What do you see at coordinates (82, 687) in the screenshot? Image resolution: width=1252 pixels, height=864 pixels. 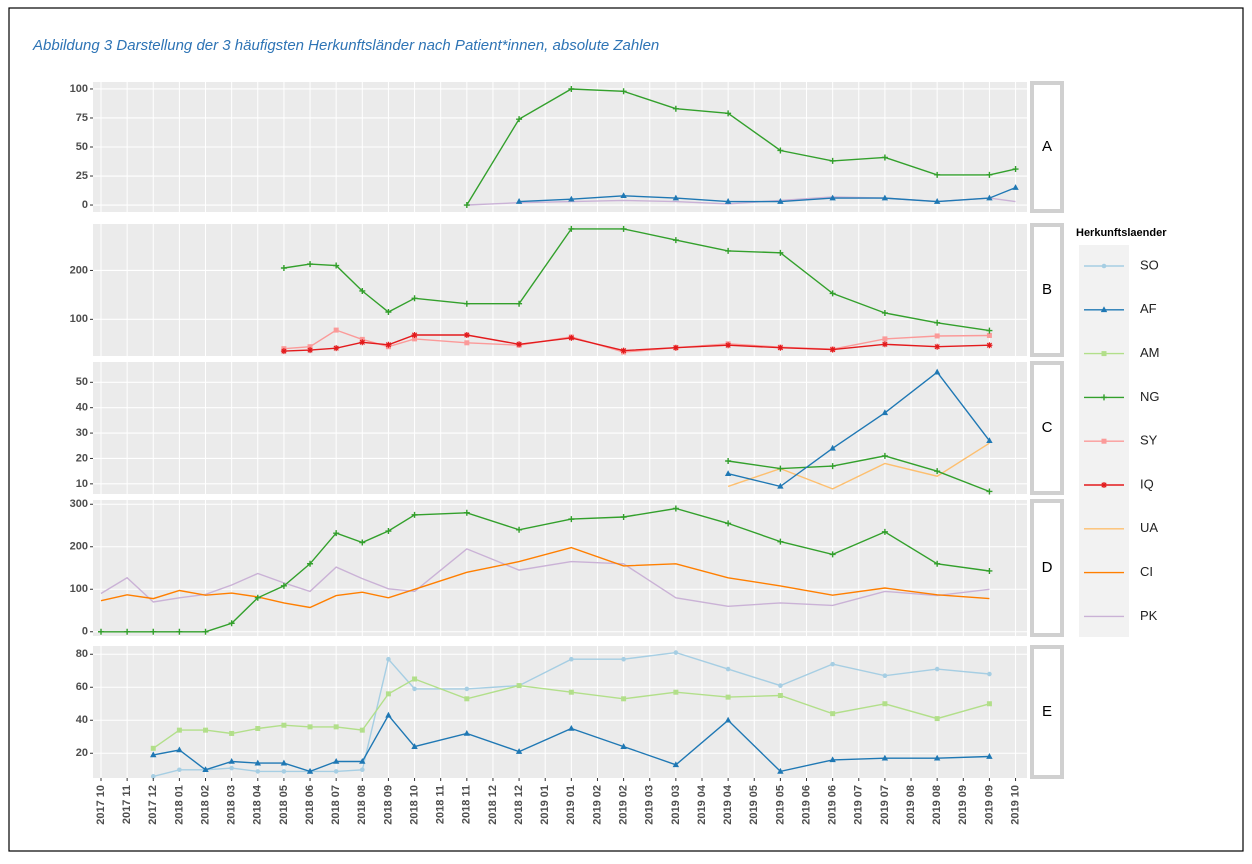 I see `y-tick-label: 60` at bounding box center [82, 687].